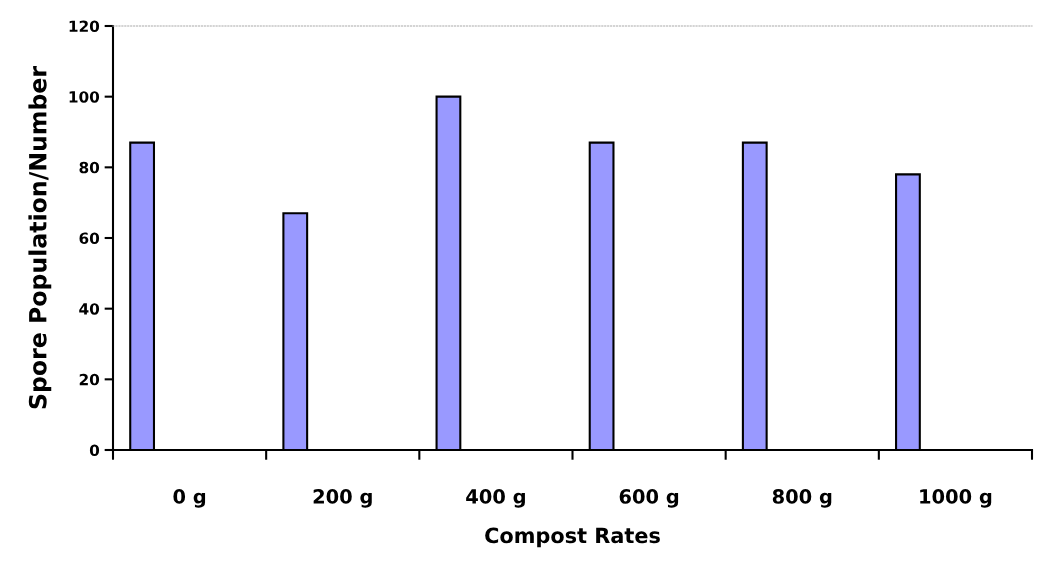 The width and height of the screenshot is (1038, 575). What do you see at coordinates (189, 498) in the screenshot?
I see `x-tick-label: 0 g` at bounding box center [189, 498].